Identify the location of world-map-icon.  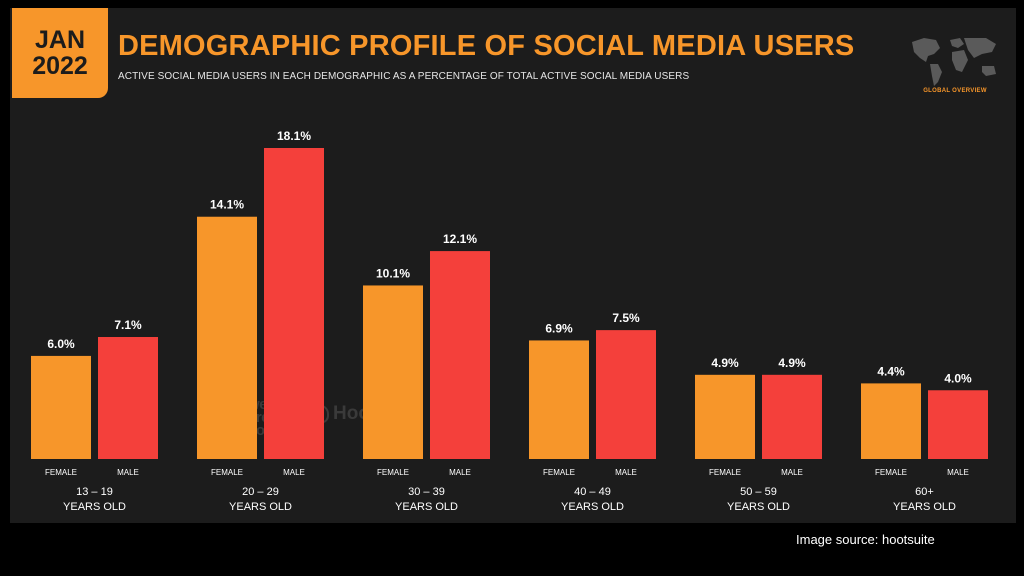
(954, 62).